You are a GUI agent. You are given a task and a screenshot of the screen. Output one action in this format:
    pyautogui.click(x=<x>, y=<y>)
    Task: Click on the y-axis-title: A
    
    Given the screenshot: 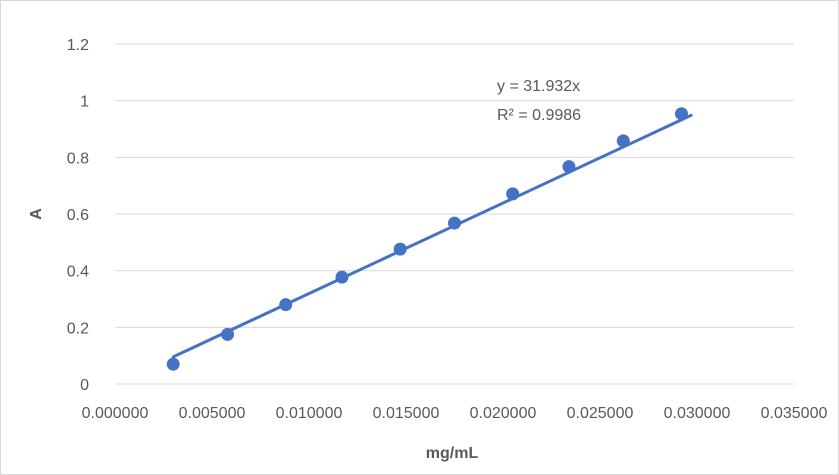 What is the action you would take?
    pyautogui.click(x=36, y=214)
    